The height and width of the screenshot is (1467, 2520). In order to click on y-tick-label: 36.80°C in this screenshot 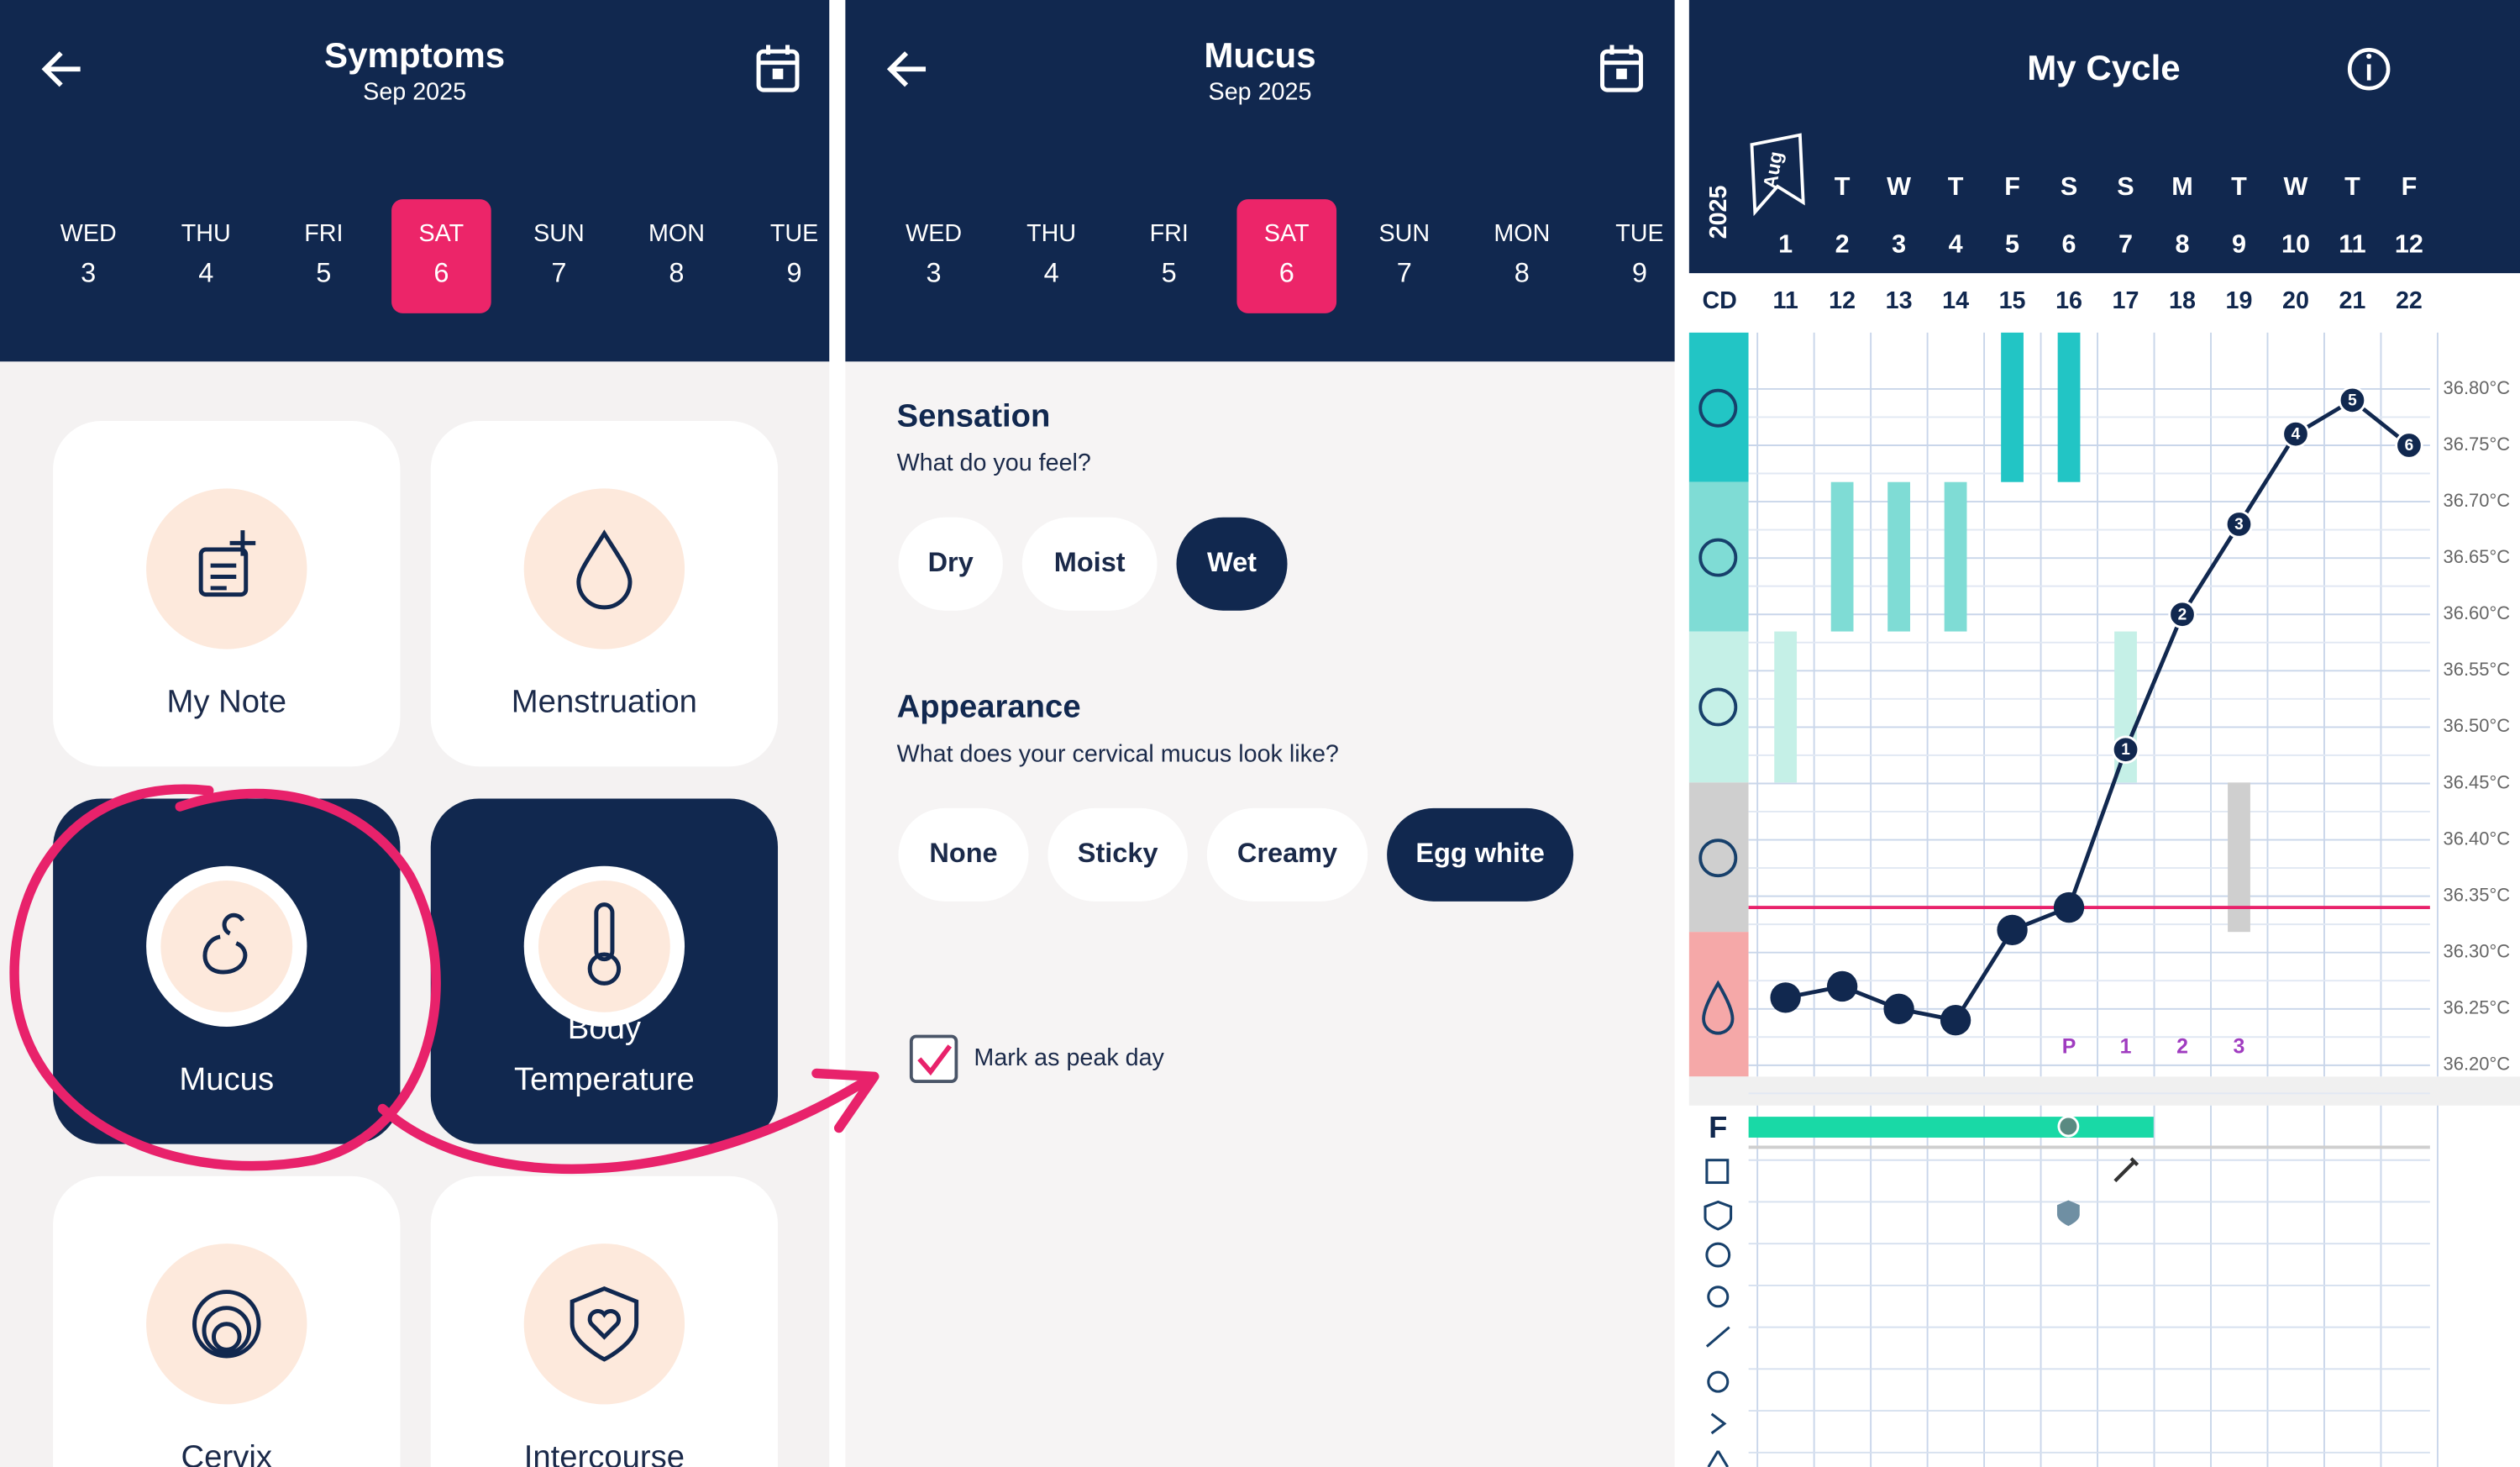, I will do `click(2476, 387)`.